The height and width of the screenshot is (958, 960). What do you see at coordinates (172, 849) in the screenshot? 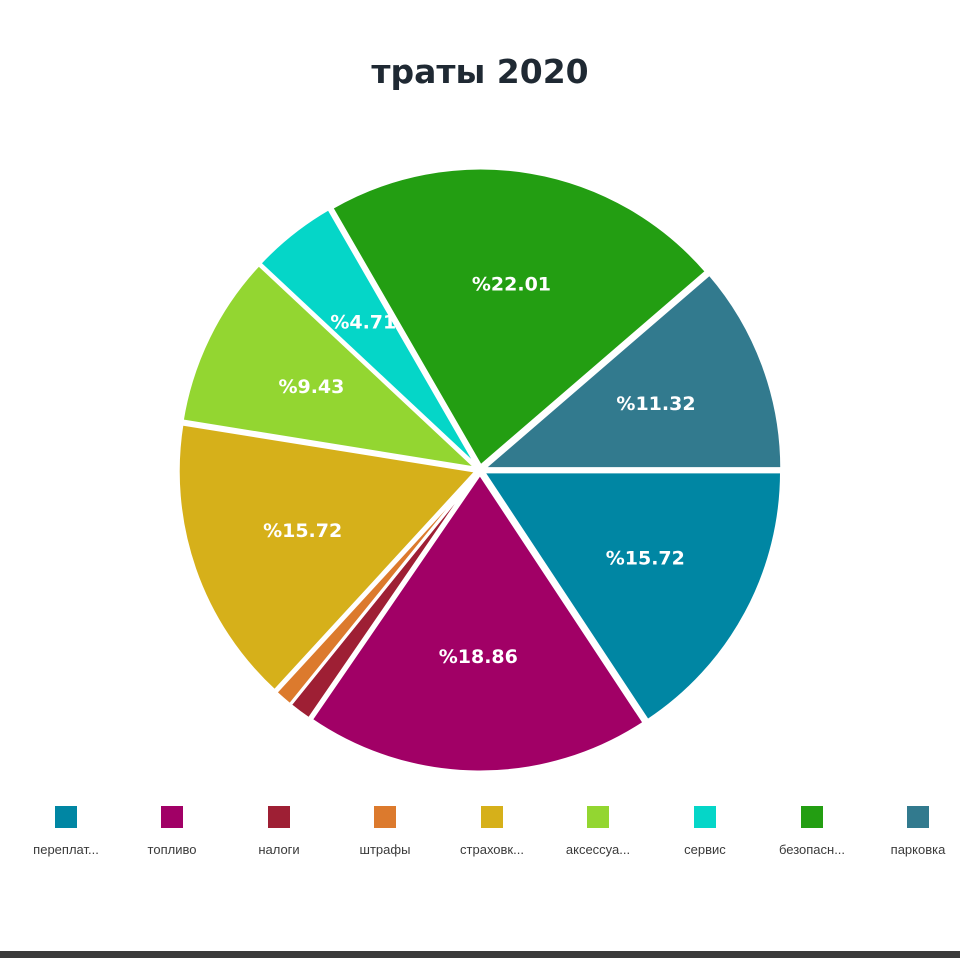
I see `legend-label: топливо` at bounding box center [172, 849].